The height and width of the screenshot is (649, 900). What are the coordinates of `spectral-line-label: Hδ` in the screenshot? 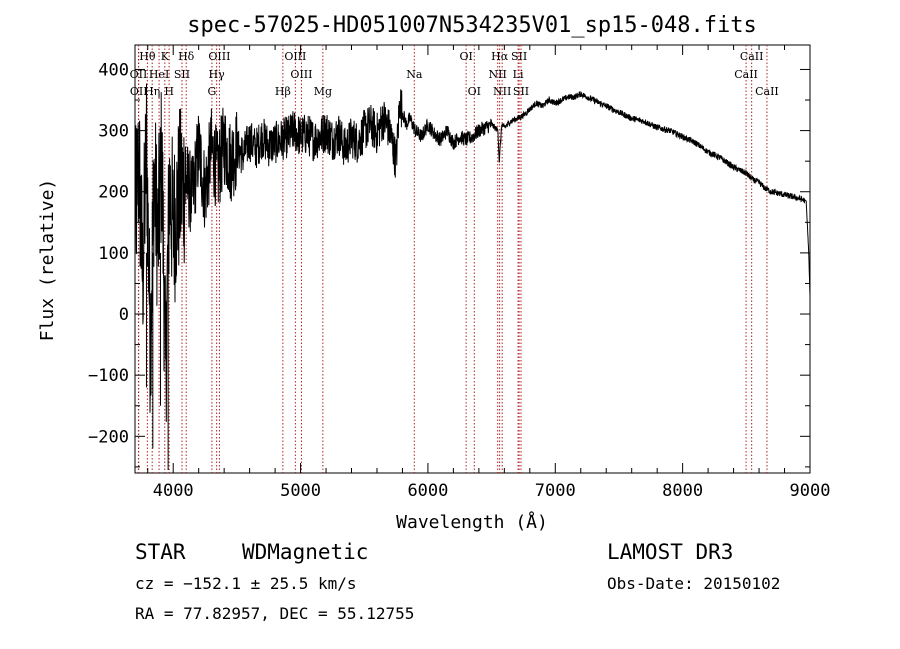 It's located at (186, 56).